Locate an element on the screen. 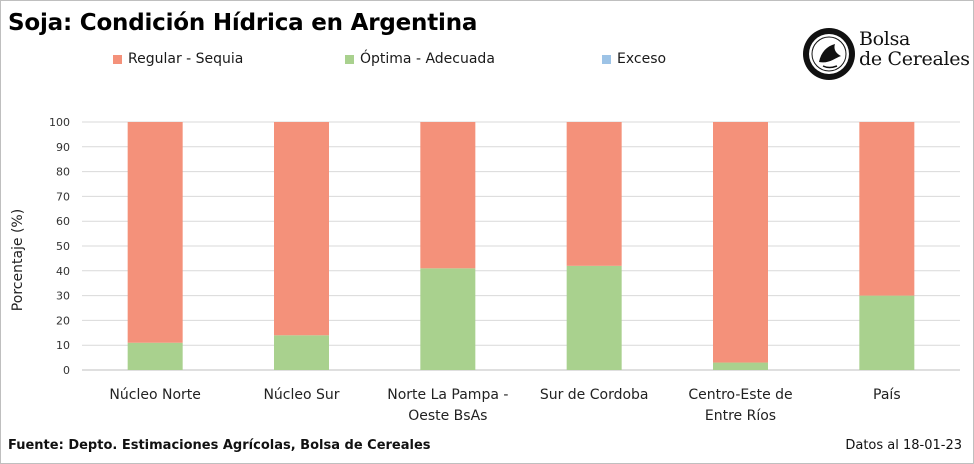  chart-title: Soja: Condición Hídrica en Argentina is located at coordinates (243, 23).